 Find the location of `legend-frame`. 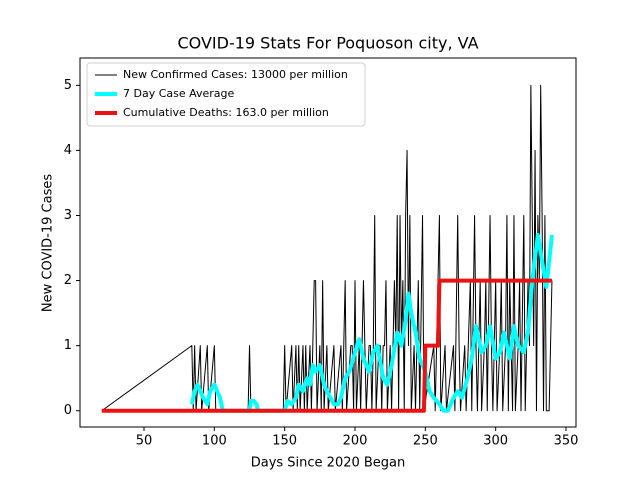

legend-frame is located at coordinates (226, 94).